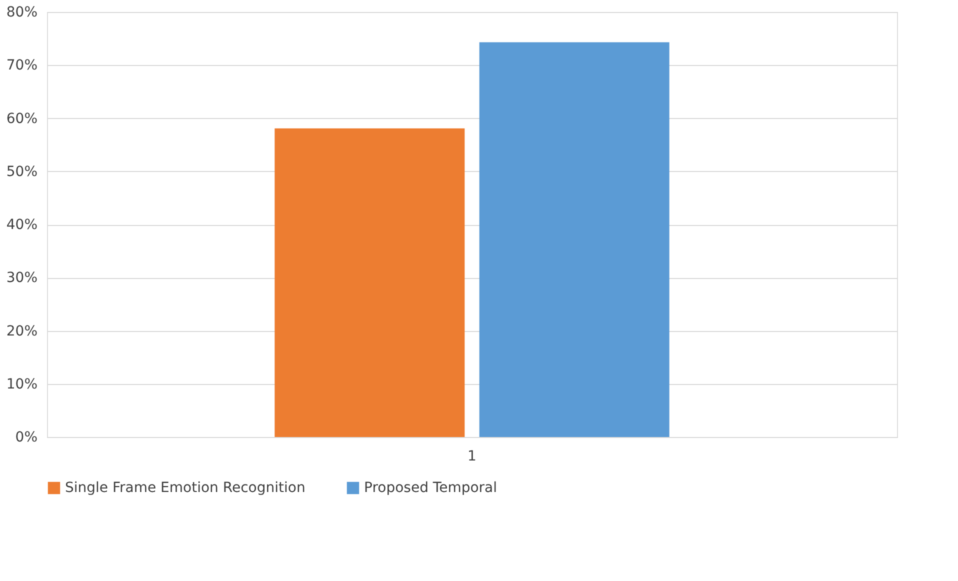 This screenshot has width=958, height=581. What do you see at coordinates (431, 488) in the screenshot?
I see `legend-label: Proposed Temporal` at bounding box center [431, 488].